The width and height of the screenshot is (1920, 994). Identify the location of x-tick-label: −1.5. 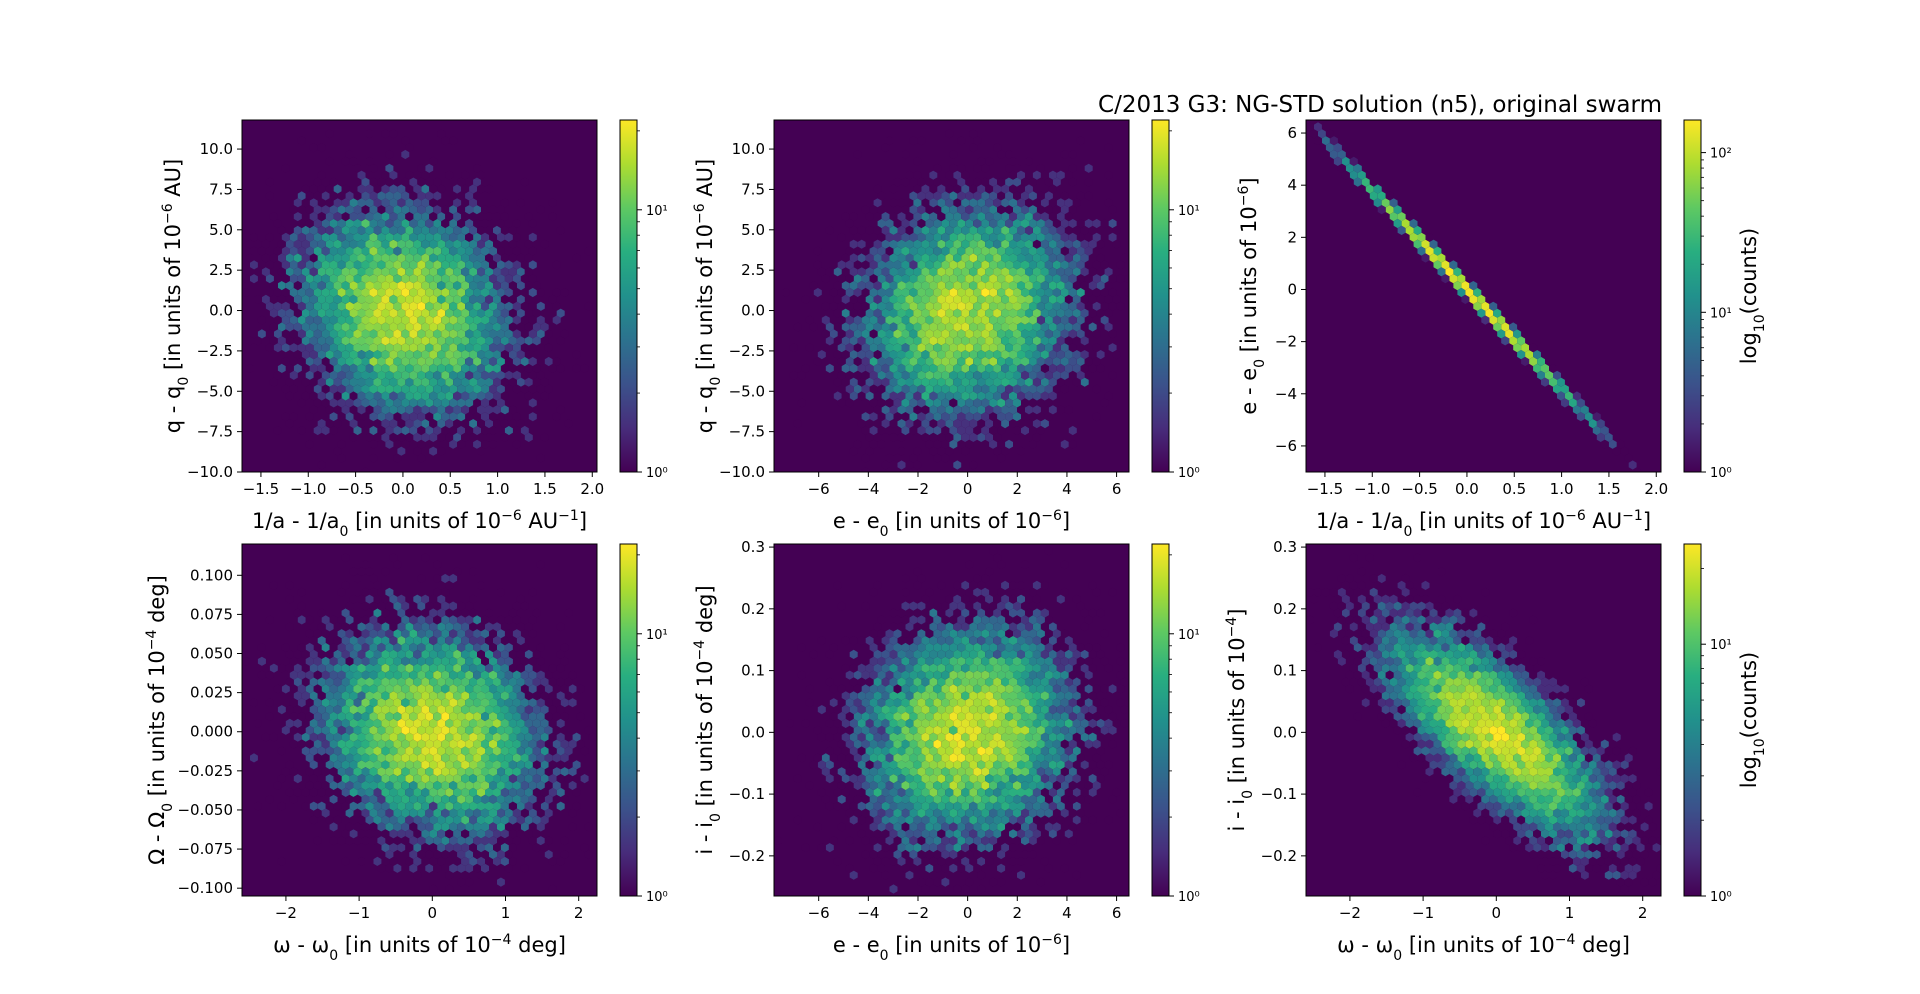
(1325, 489).